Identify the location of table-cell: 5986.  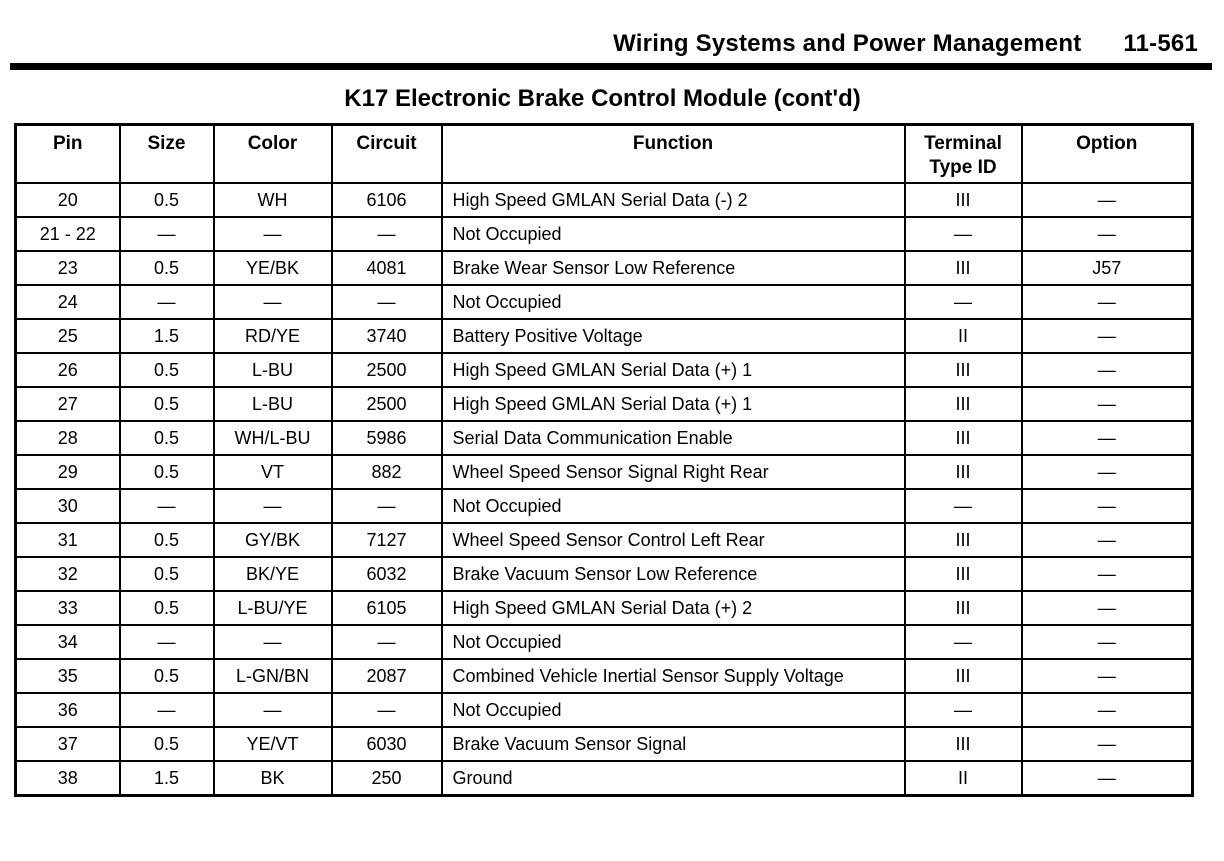
(386, 438).